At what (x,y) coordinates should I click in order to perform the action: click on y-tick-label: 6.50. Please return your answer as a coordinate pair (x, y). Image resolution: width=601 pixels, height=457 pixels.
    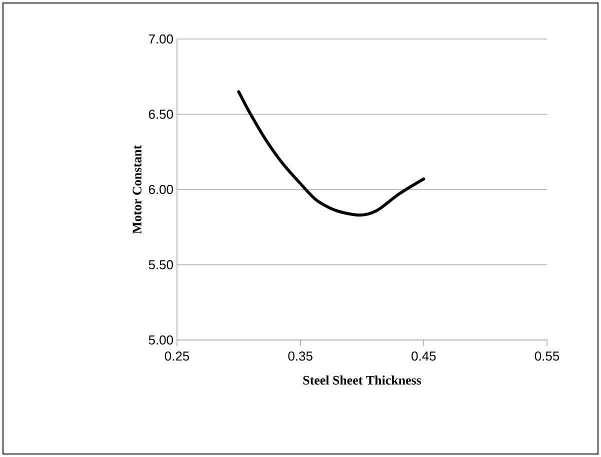
    Looking at the image, I should click on (160, 114).